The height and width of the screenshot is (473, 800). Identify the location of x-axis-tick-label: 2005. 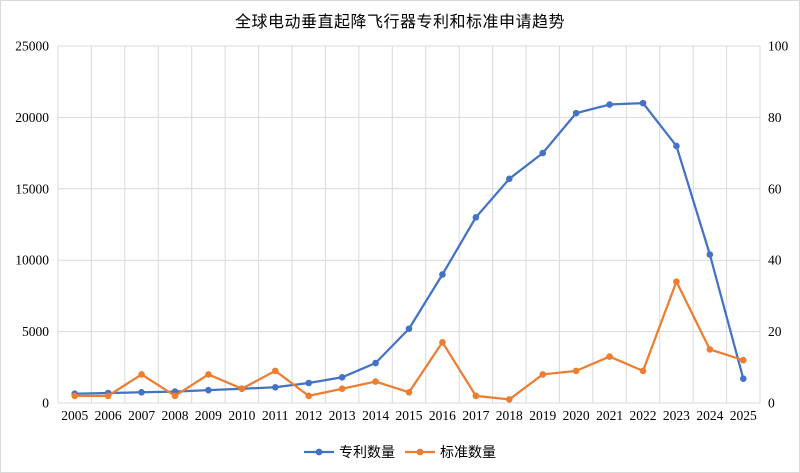
(74, 415).